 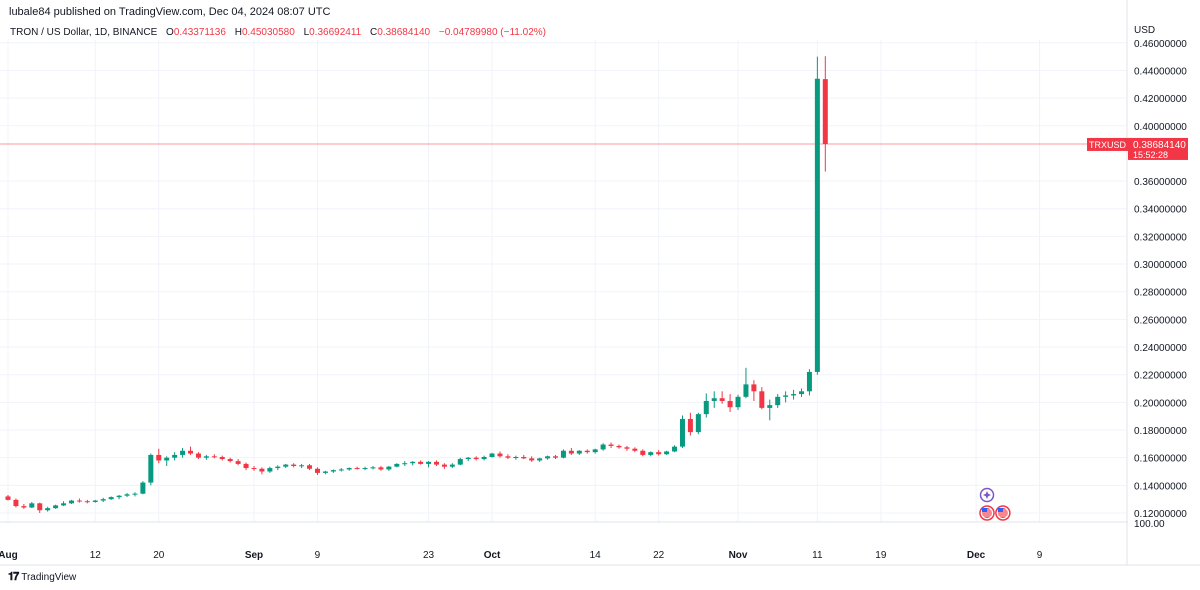 I want to click on close-label: C, so click(x=374, y=32).